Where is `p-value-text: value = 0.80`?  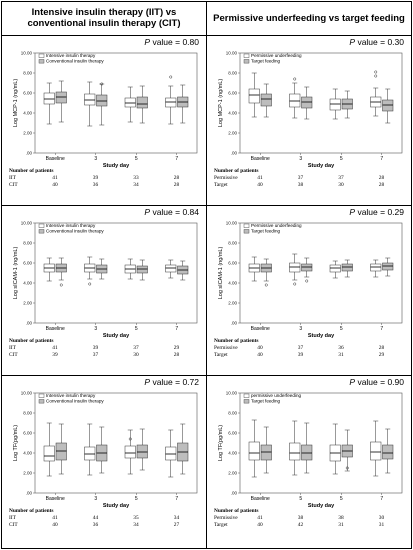 p-value-text: value = 0.80 is located at coordinates (174, 42).